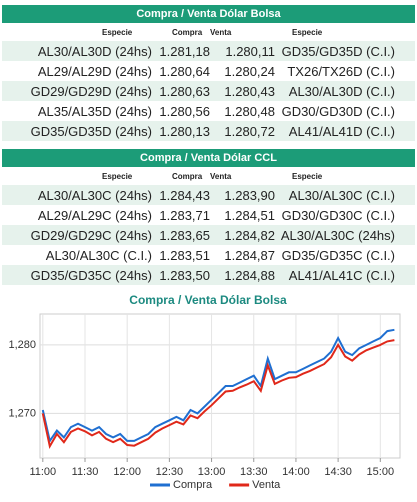  What do you see at coordinates (249, 195) in the screenshot?
I see `cell: 1.283,90` at bounding box center [249, 195].